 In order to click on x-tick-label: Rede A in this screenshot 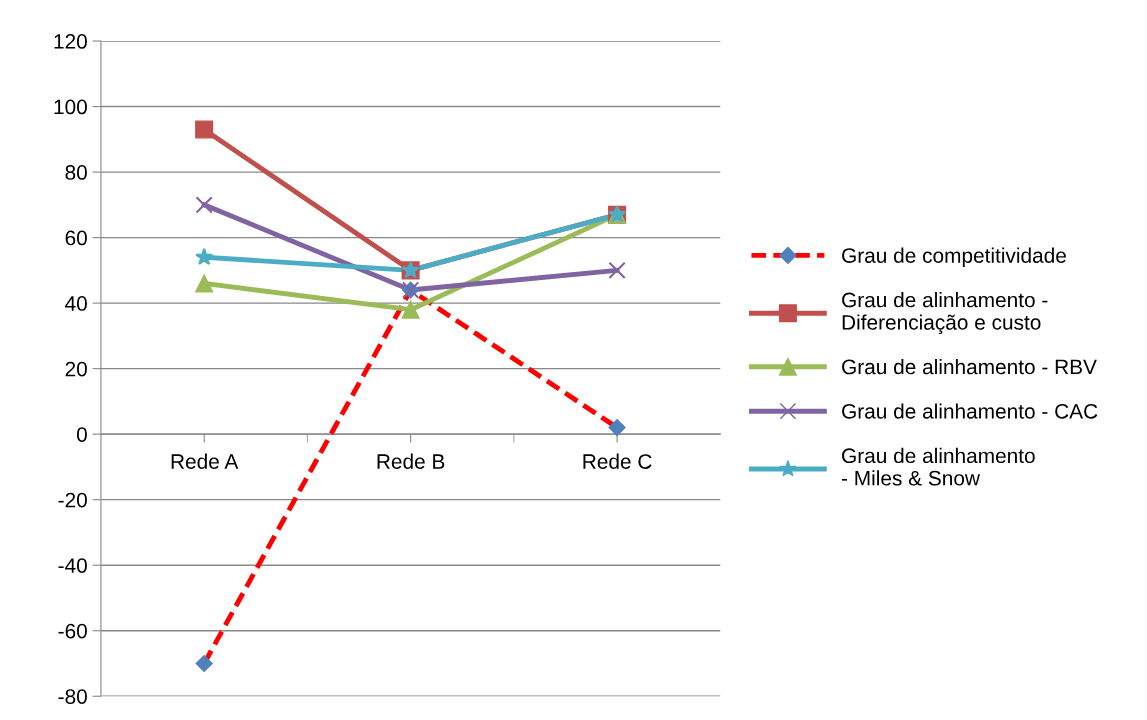, I will do `click(205, 461)`.